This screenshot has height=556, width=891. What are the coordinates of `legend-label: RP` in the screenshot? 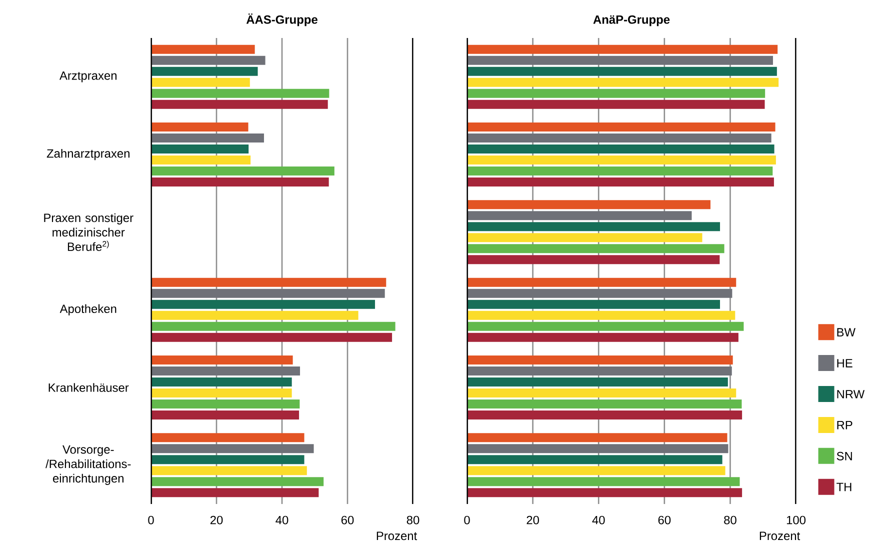 It's located at (844, 425).